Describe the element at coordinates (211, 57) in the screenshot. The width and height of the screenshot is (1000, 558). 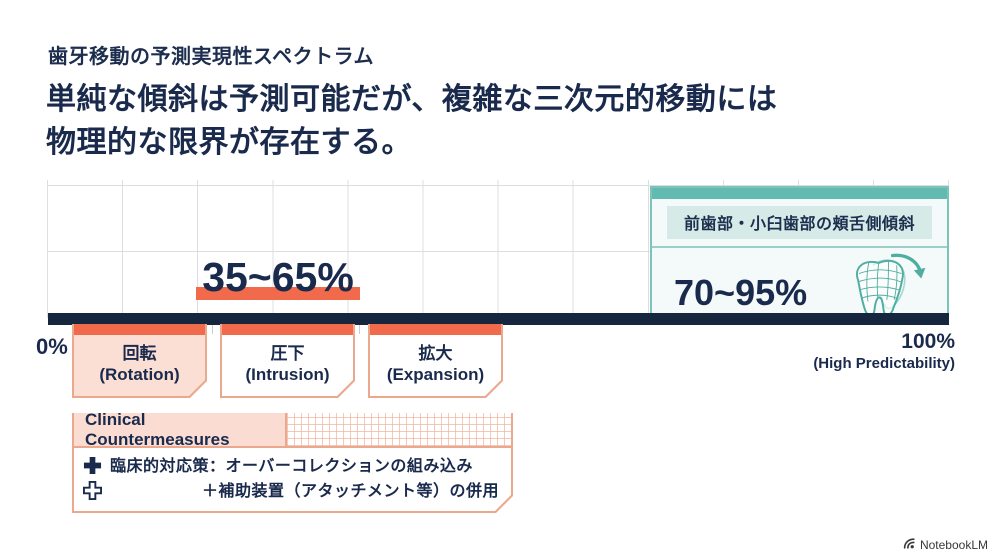
I see `kicker-title: 歯牙移動の予測実現性スペクトラム` at that location.